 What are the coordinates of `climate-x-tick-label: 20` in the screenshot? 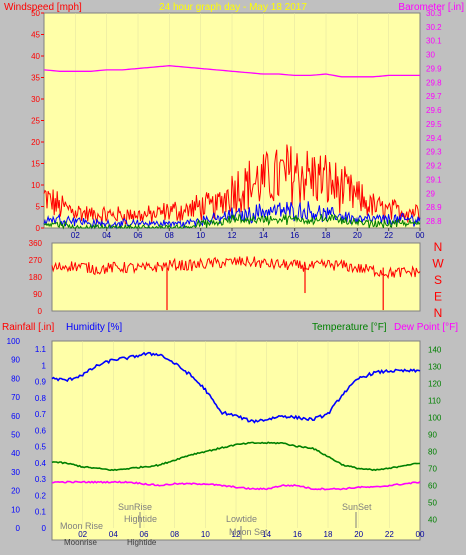 It's located at (358, 534).